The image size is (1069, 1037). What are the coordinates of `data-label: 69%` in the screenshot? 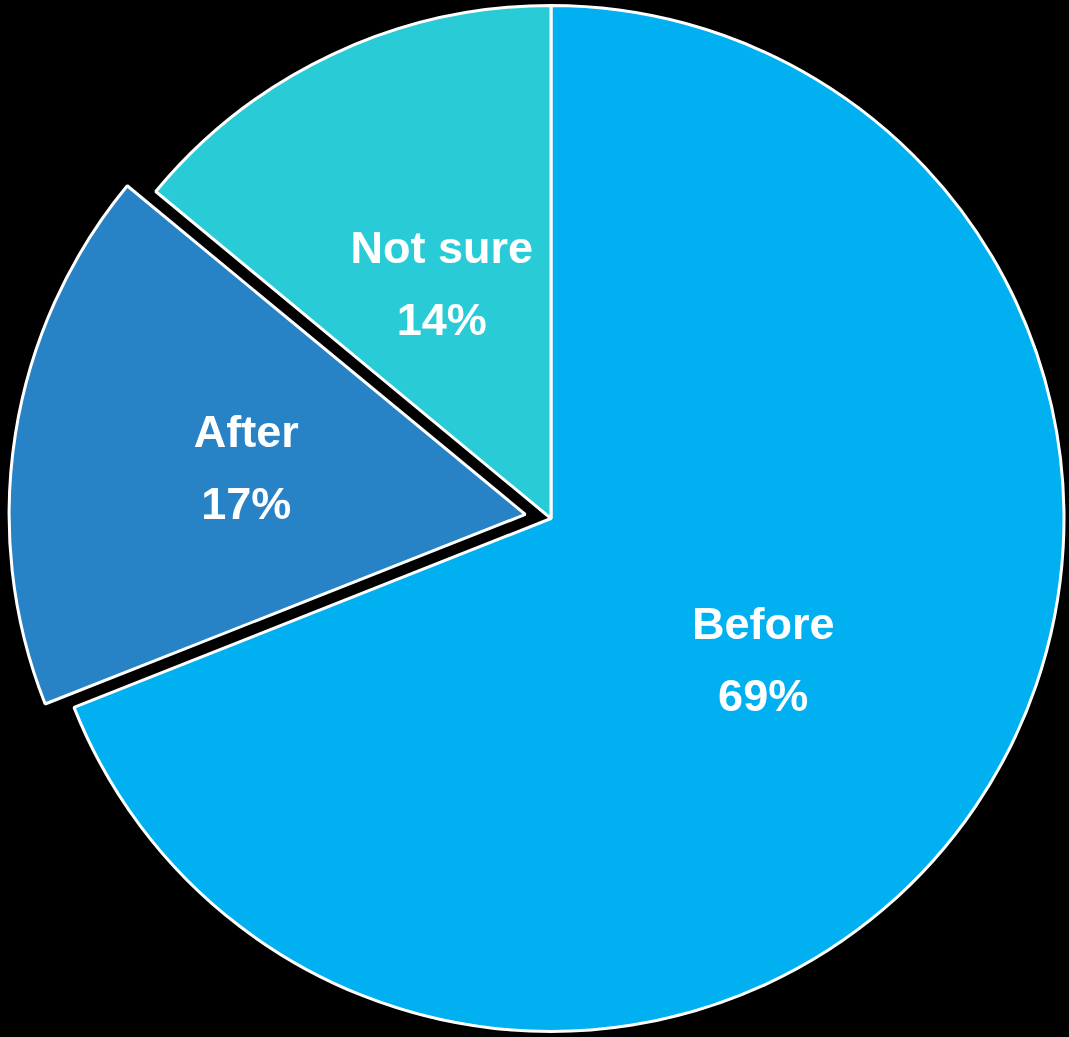 It's located at (763, 696).